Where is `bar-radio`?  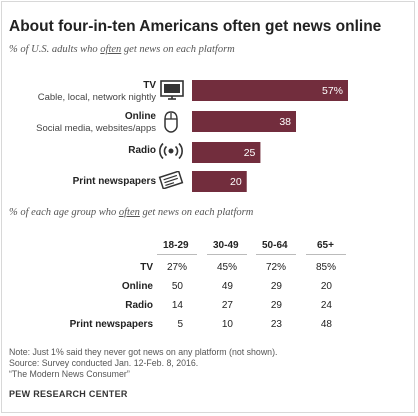
bar-radio is located at coordinates (226, 152).